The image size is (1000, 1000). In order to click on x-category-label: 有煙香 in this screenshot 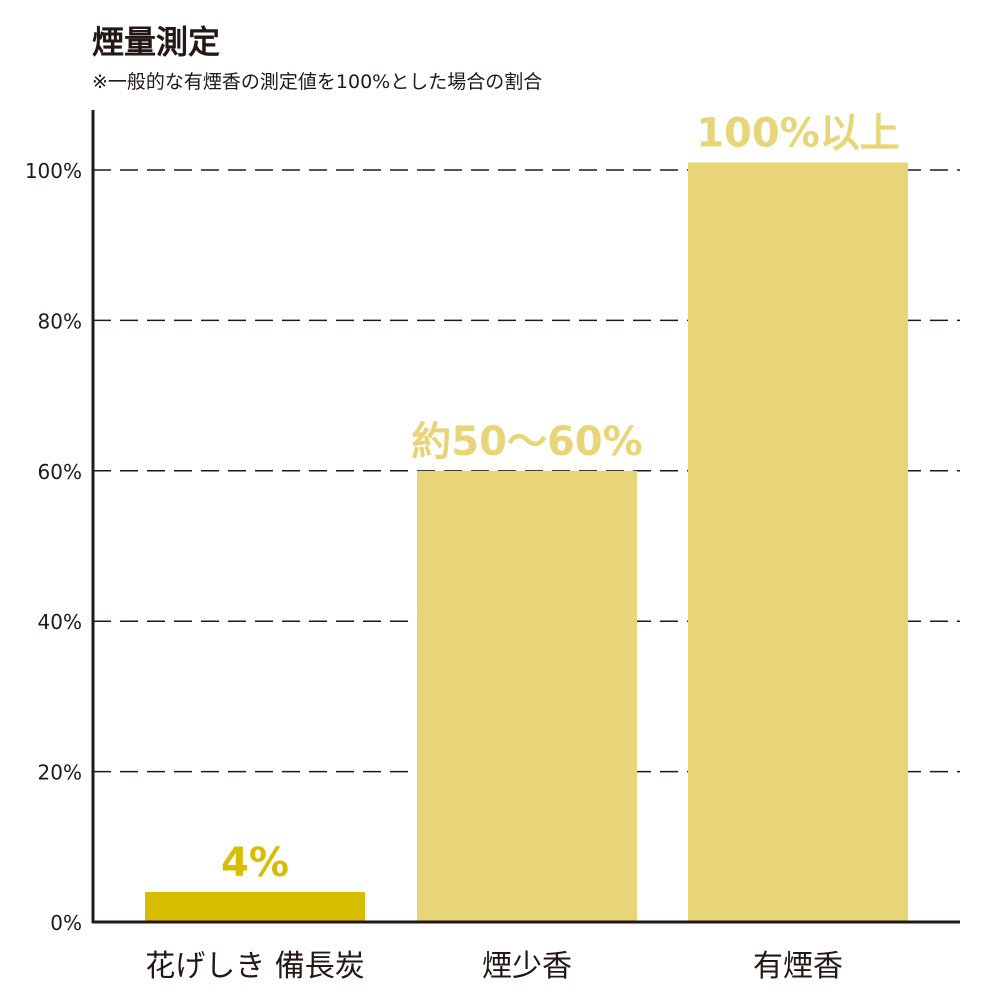, I will do `click(798, 966)`.